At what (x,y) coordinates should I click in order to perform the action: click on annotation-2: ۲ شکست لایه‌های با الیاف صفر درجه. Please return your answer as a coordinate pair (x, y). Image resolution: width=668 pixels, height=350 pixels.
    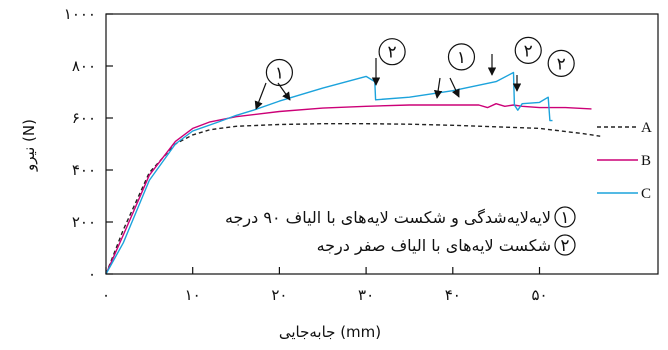
    Looking at the image, I should click on (446, 245).